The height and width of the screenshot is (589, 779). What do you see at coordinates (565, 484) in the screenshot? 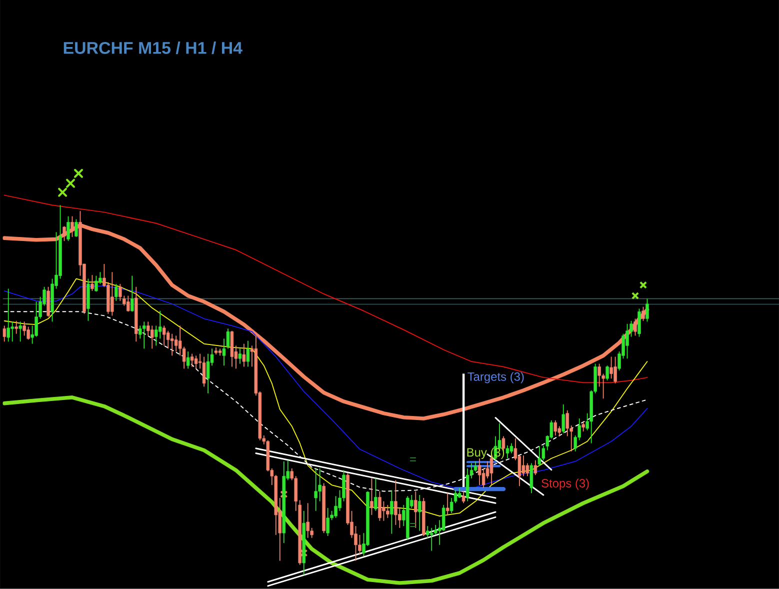
I see `annotation: Stops (3)` at bounding box center [565, 484].